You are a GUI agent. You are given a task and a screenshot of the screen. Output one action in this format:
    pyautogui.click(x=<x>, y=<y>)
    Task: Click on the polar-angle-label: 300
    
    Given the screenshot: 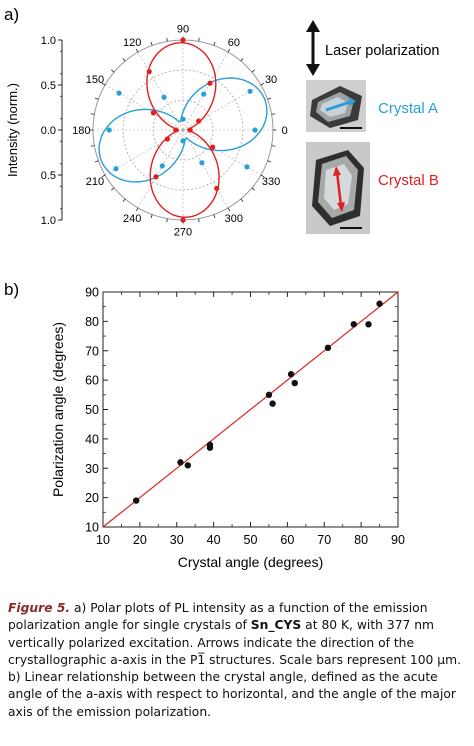 What is the action you would take?
    pyautogui.click(x=234, y=219)
    